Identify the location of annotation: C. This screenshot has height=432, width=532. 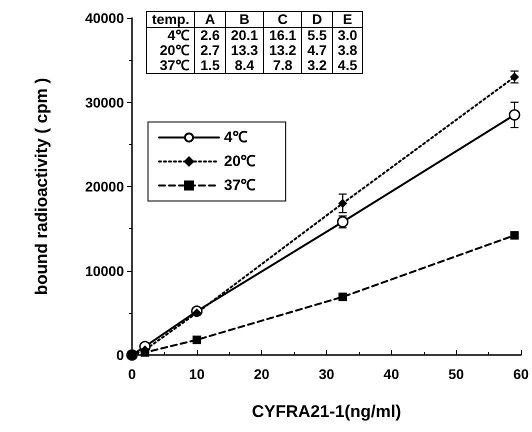
(283, 19).